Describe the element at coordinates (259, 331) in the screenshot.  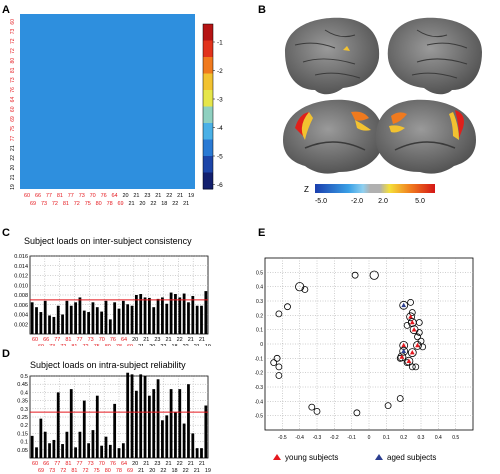
I see `y-tick-label: 0.1` at that location.